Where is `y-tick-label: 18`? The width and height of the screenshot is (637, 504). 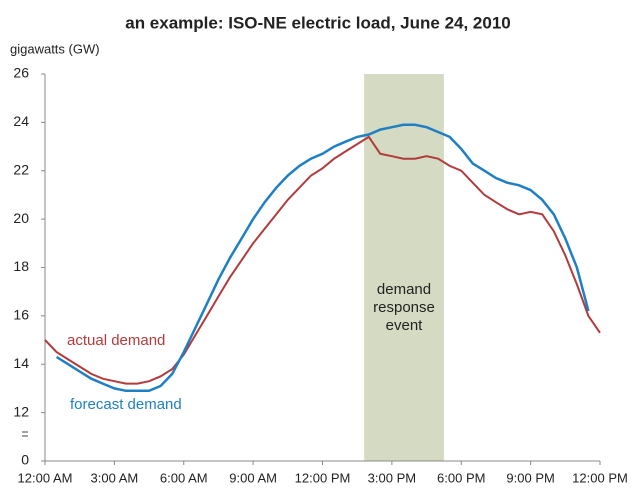
y-tick-label: 18 is located at coordinates (21, 266).